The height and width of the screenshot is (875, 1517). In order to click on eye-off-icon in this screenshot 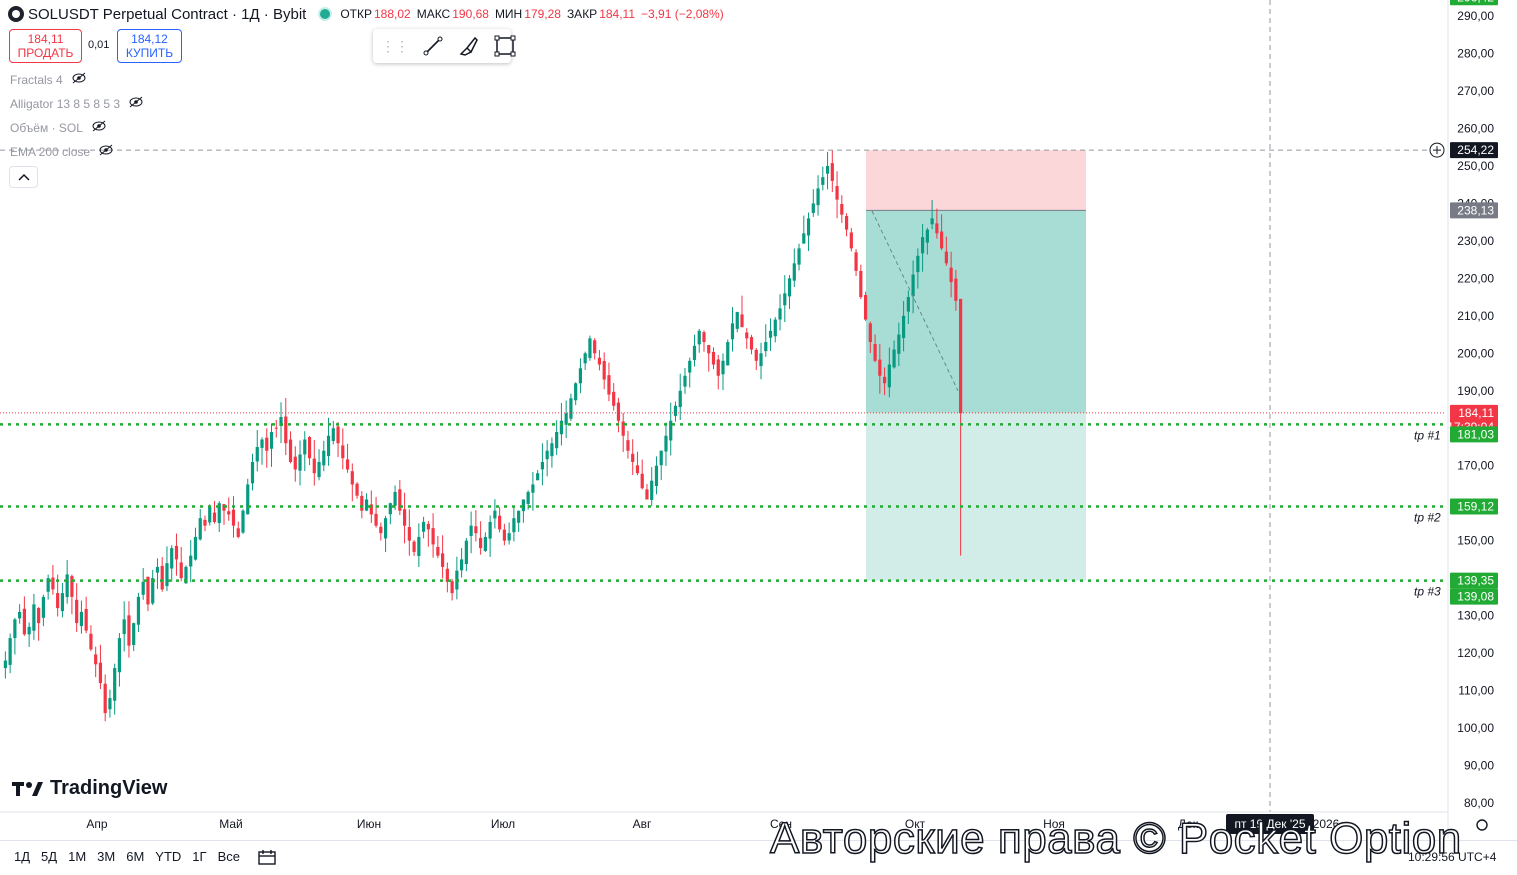, I will do `click(136, 103)`.